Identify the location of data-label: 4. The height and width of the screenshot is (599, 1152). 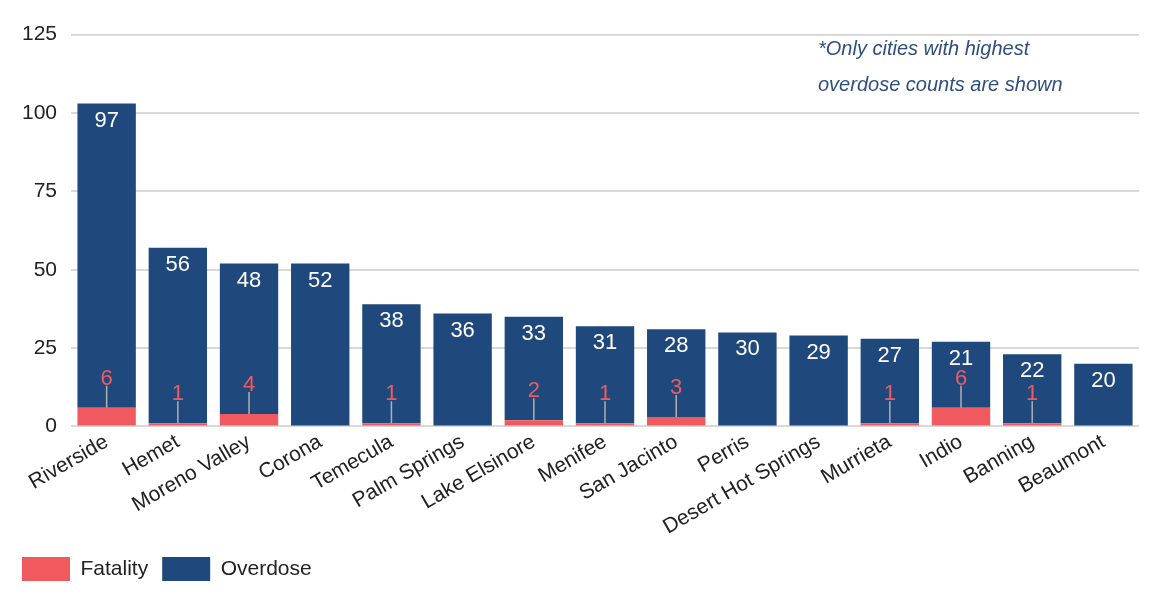
(249, 383).